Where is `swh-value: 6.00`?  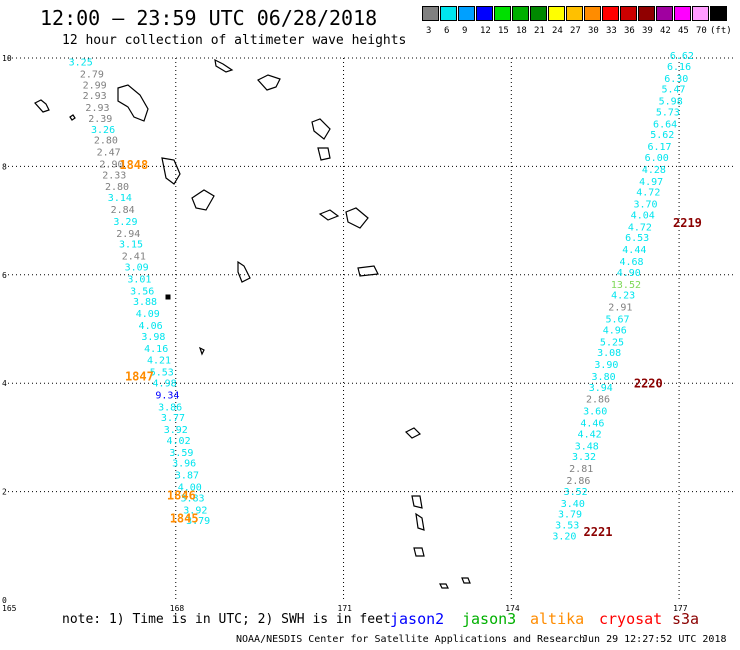 swh-value: 6.00 is located at coordinates (657, 158).